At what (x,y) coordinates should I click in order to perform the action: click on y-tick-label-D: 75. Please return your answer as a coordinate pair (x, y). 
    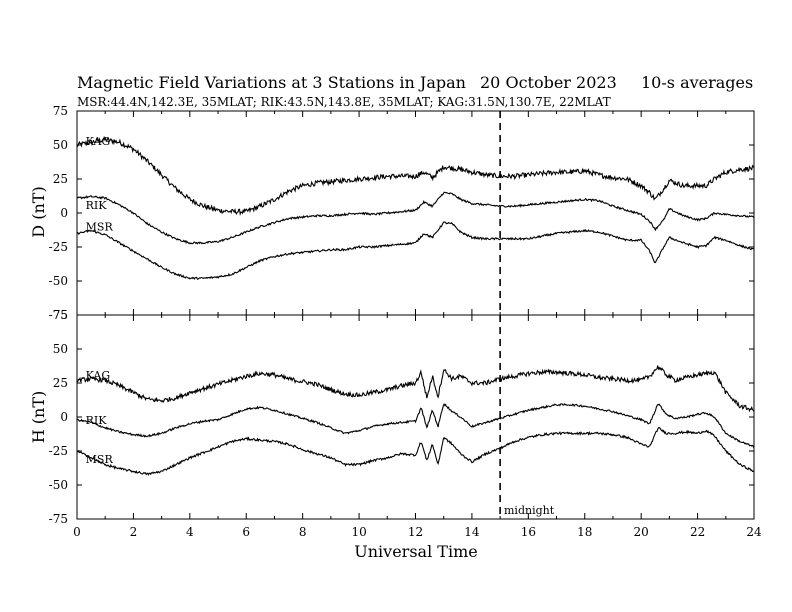
    Looking at the image, I should click on (60, 111).